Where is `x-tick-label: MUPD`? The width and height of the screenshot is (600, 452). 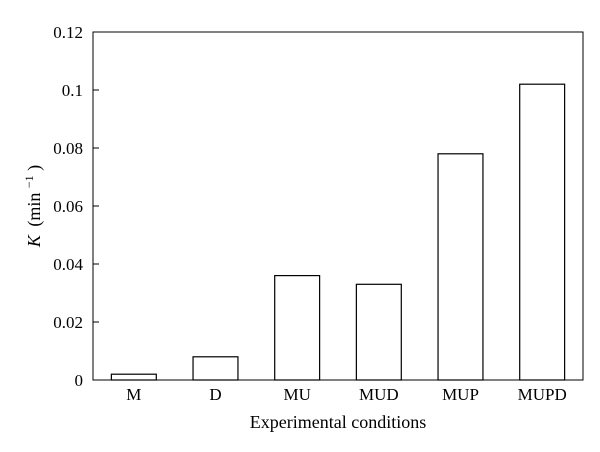 x-tick-label: MUPD is located at coordinates (542, 394).